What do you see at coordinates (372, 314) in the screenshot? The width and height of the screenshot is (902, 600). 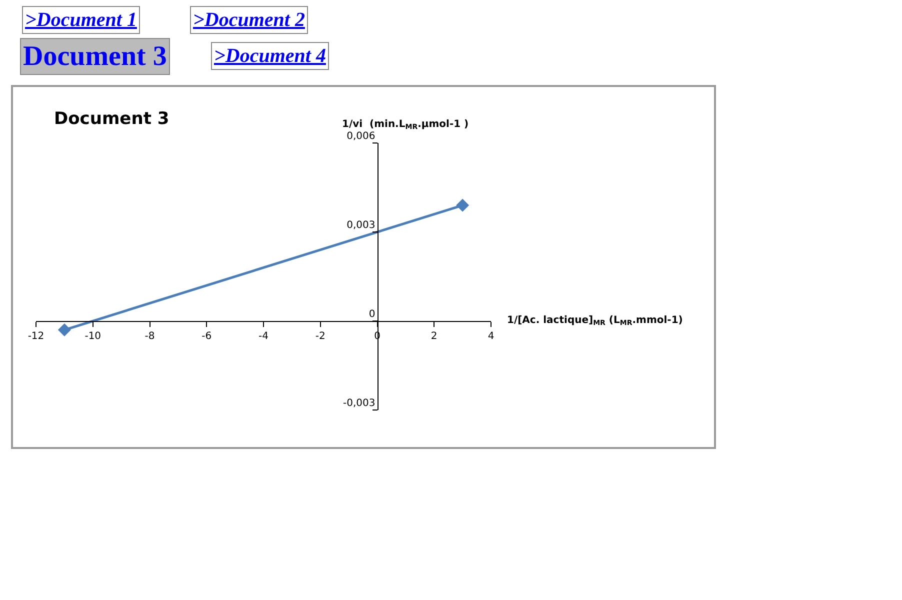 I see `y-tick-label: 0` at bounding box center [372, 314].